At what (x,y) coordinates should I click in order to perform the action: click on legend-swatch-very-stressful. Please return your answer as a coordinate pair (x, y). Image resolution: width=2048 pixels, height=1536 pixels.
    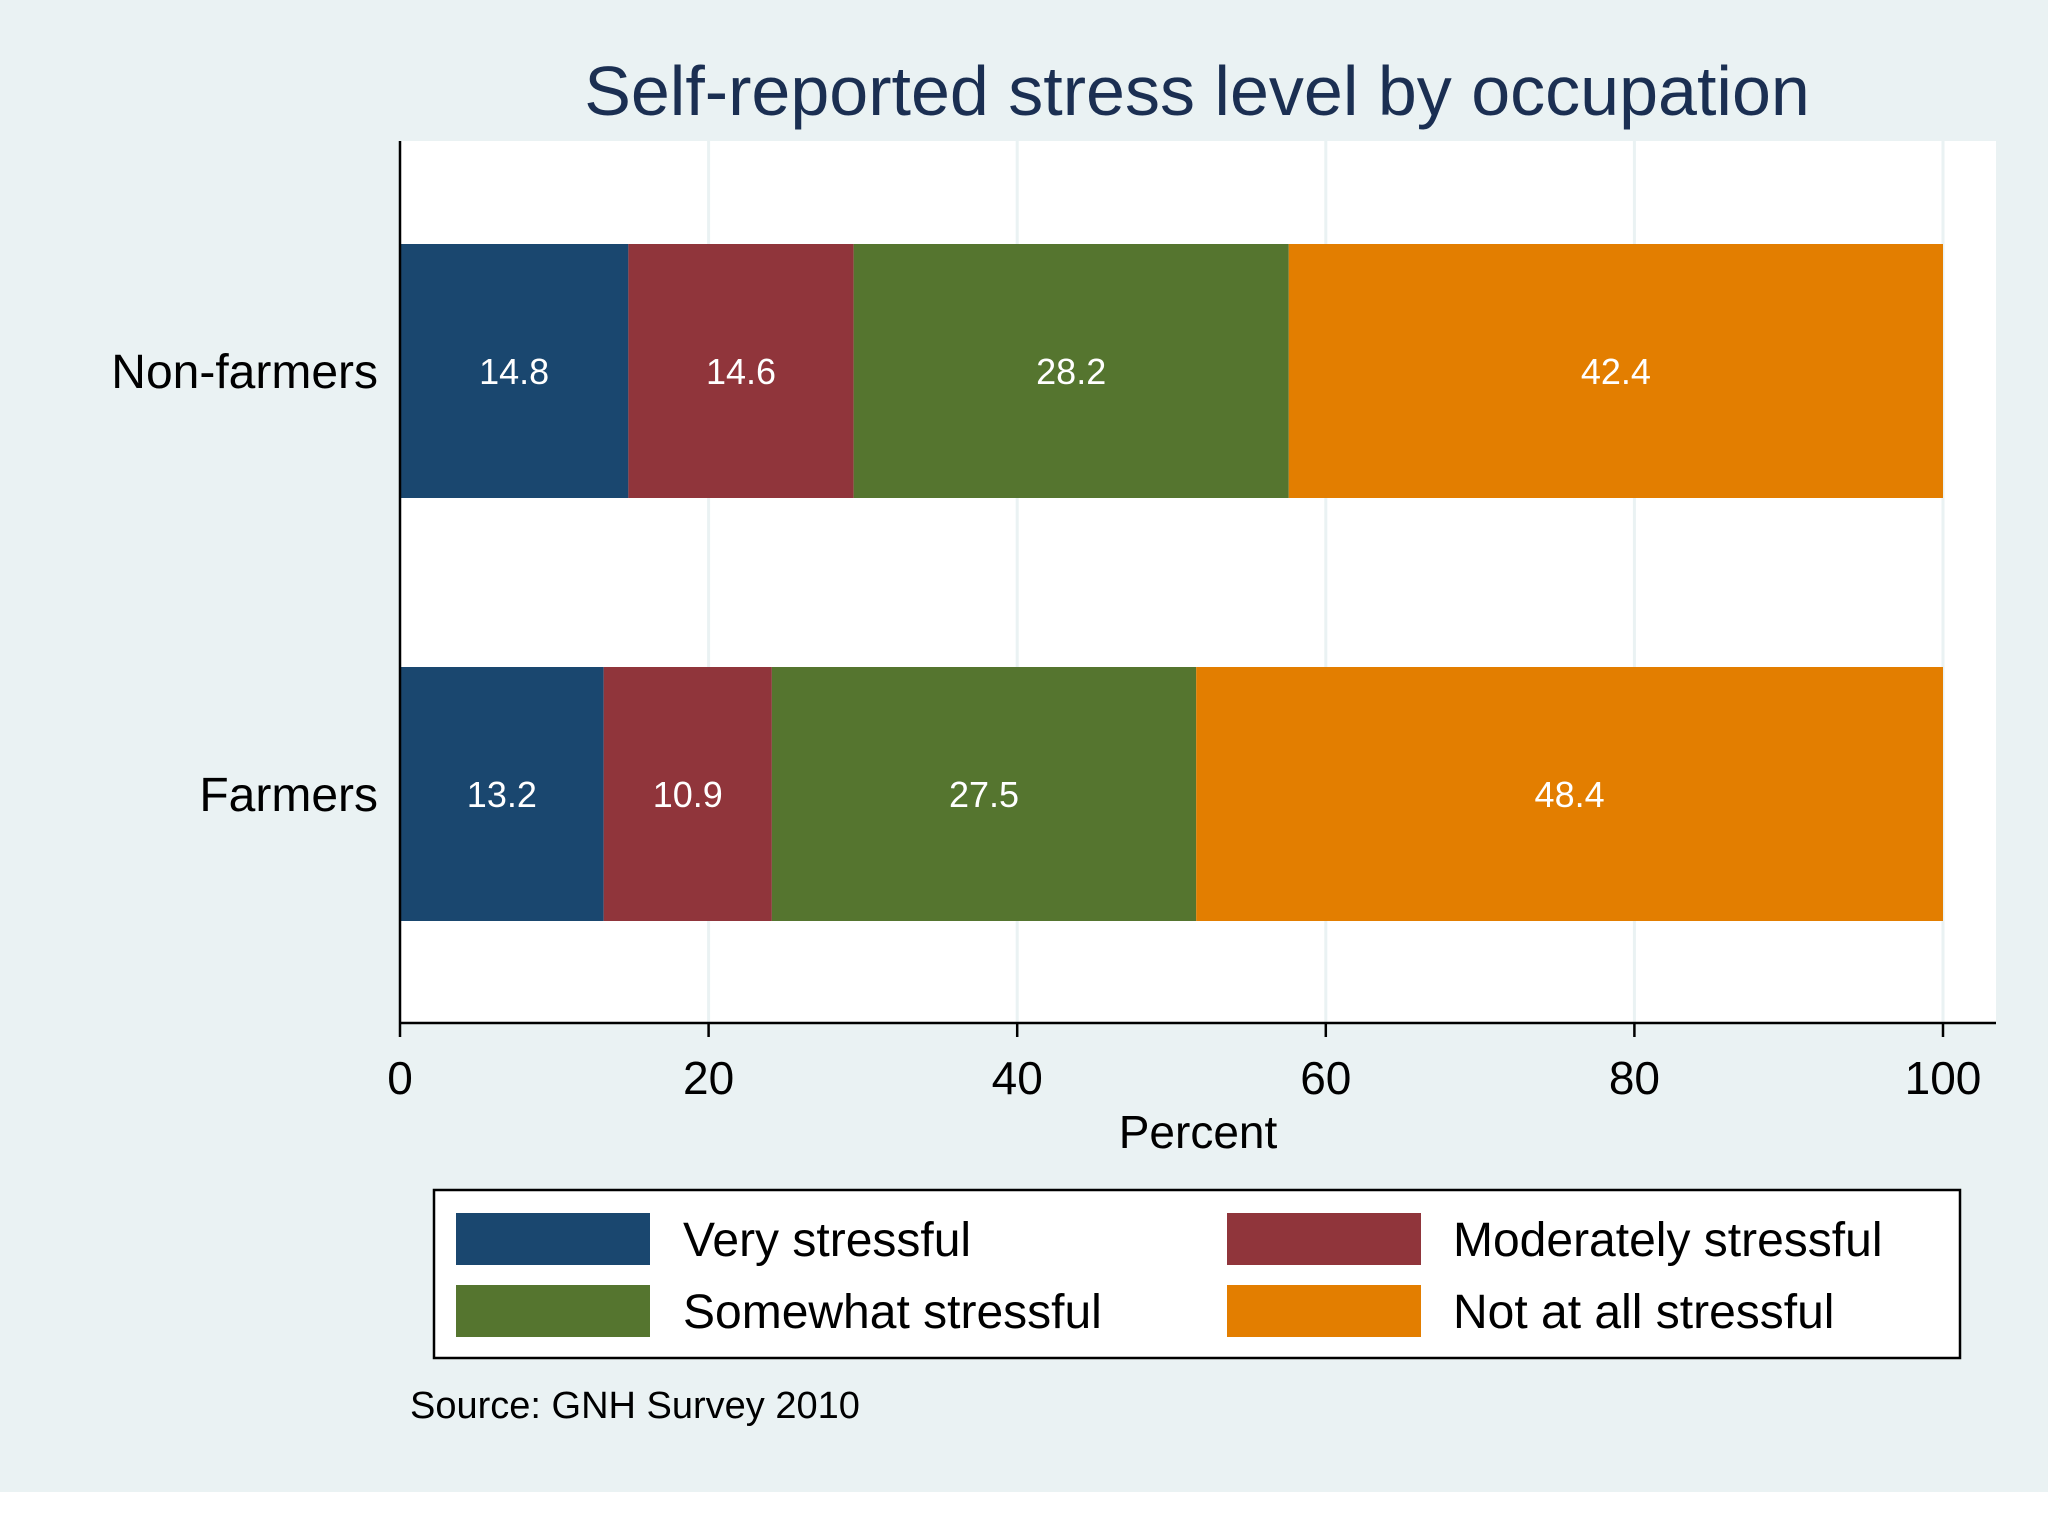
    Looking at the image, I should click on (553, 1239).